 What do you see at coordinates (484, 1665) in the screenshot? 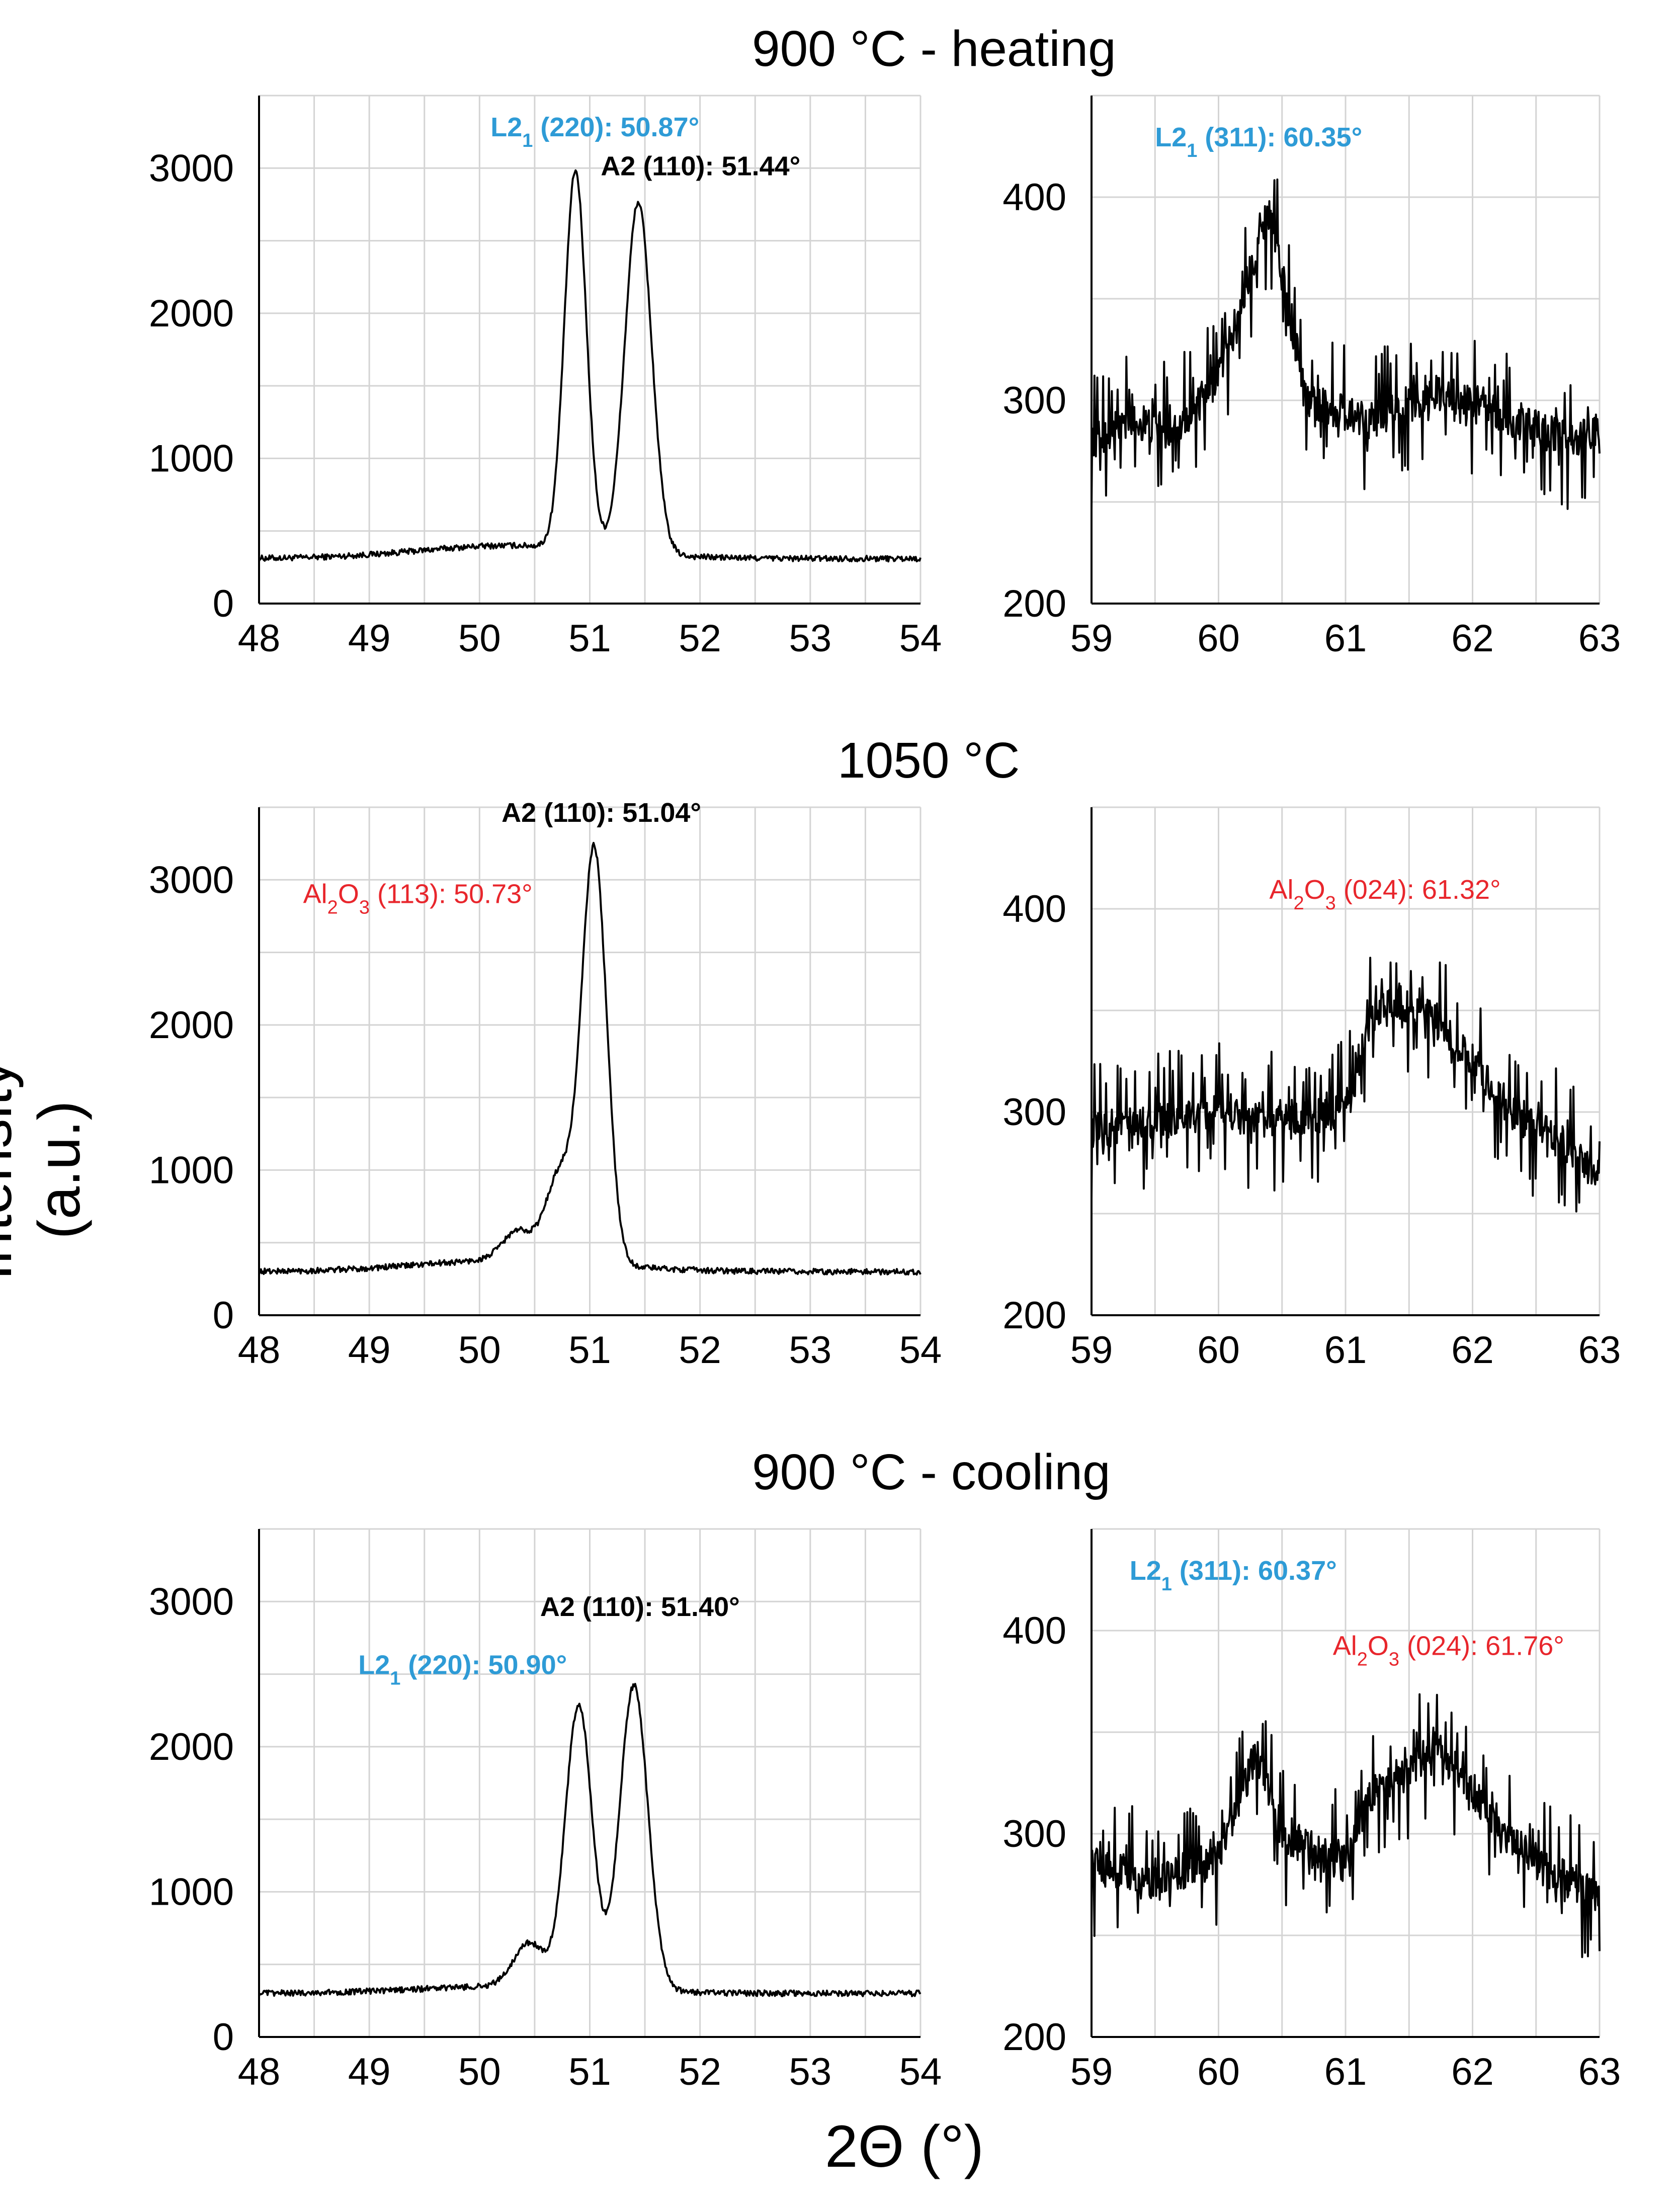
I see `peak-label-text: (220): 50.90°` at bounding box center [484, 1665].